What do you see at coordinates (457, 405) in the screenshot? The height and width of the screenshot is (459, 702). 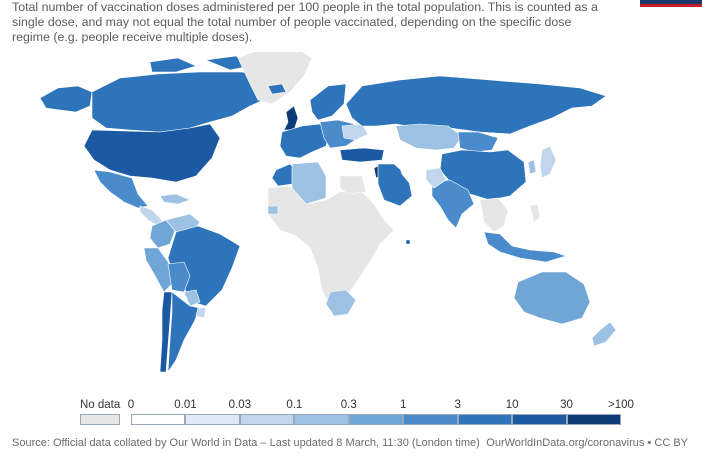 I see `legend-tick-label: 3` at bounding box center [457, 405].